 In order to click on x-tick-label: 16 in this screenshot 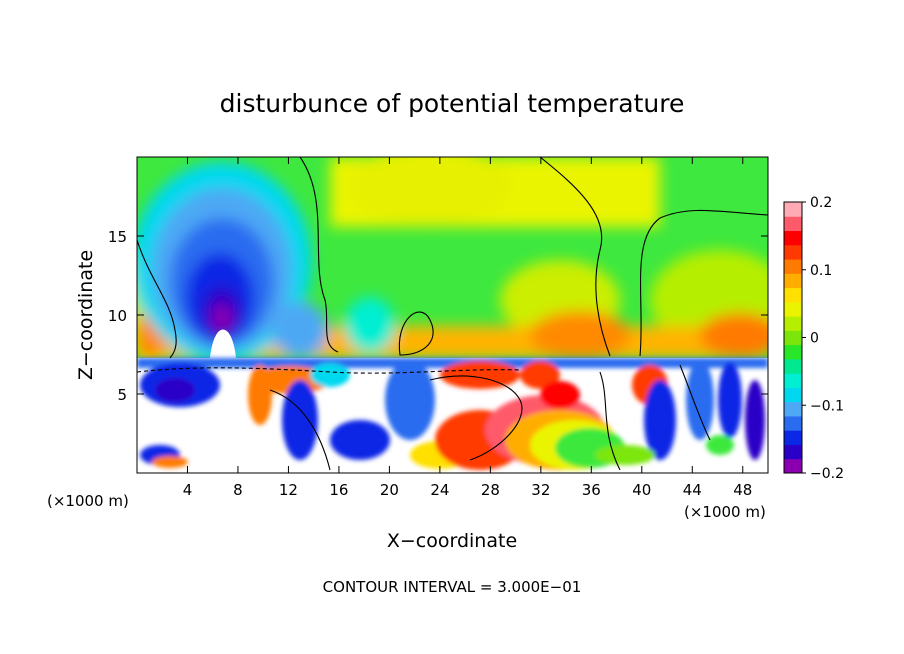, I will do `click(338, 490)`.